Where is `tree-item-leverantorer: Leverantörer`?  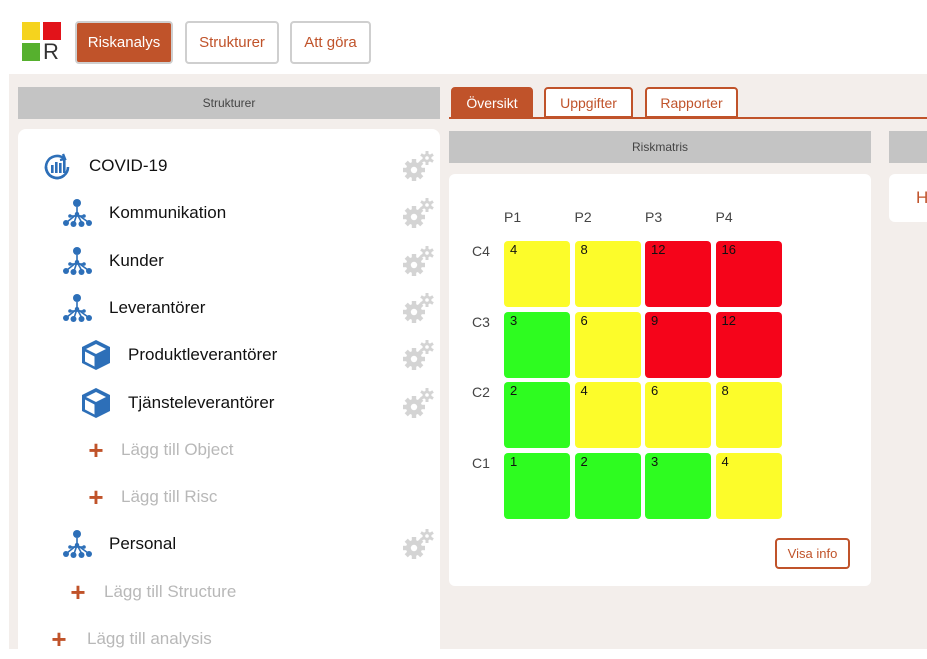
tree-item-leverantorer: Leverantörer is located at coordinates (229, 308).